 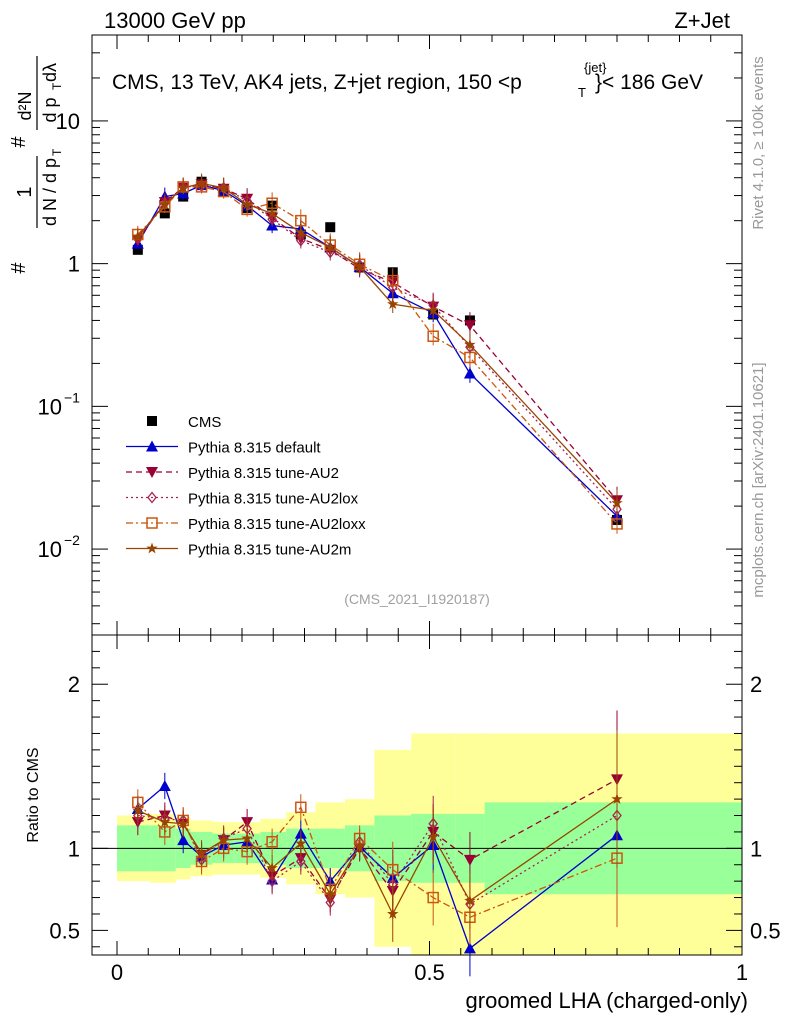 I want to click on header-left: 13000 GeV pp, so click(x=175, y=20).